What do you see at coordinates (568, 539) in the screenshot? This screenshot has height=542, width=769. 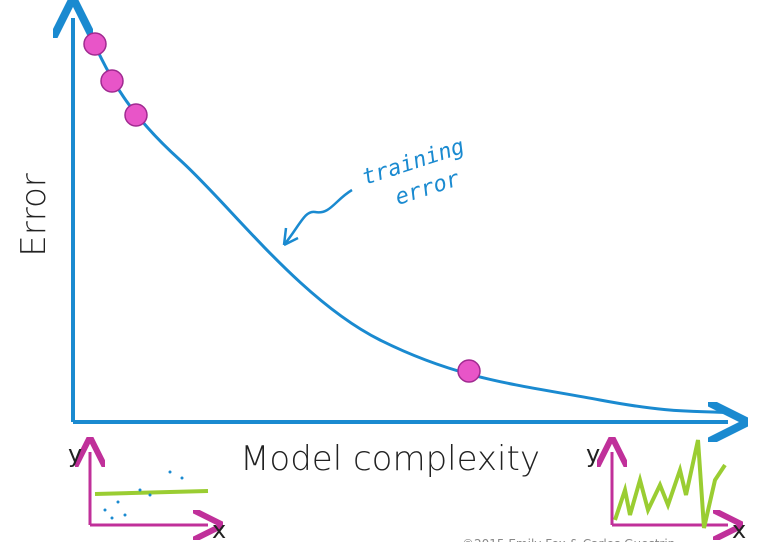 I see `copyright: ©2015 Emily Fox & Carlos Guestrin` at bounding box center [568, 539].